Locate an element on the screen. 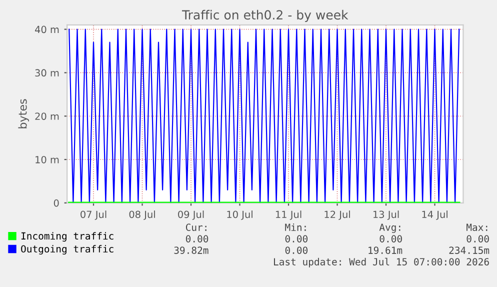  y-tick-label: 20 m is located at coordinates (47, 116).